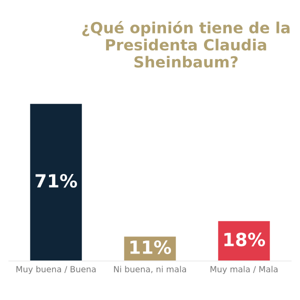 This screenshot has width=300, height=300. Describe the element at coordinates (244, 270) in the screenshot. I see `x-tick-label: Muy mala / Mala` at that location.